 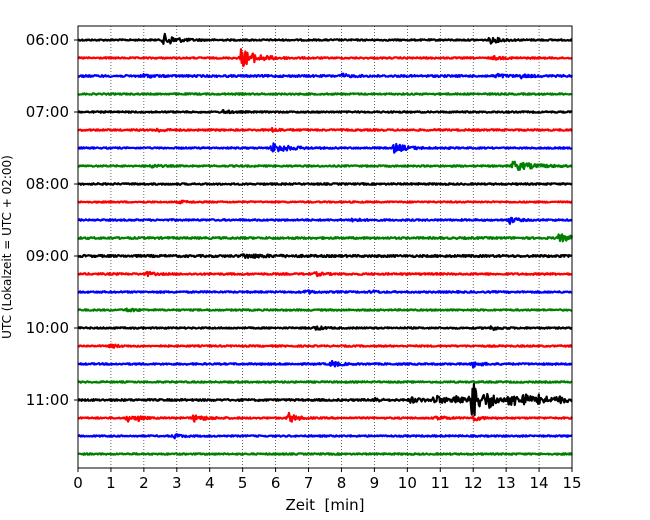 What do you see at coordinates (407, 483) in the screenshot?
I see `x-tick-label: 10` at bounding box center [407, 483].